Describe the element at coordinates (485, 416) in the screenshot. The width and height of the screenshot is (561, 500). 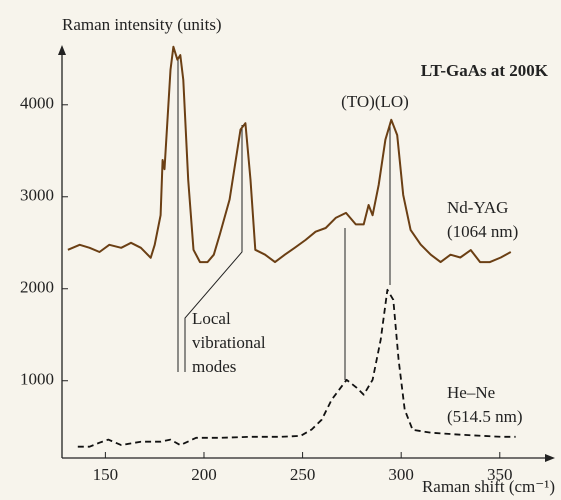
I see `series-note: (514.5 nm)` at that location.